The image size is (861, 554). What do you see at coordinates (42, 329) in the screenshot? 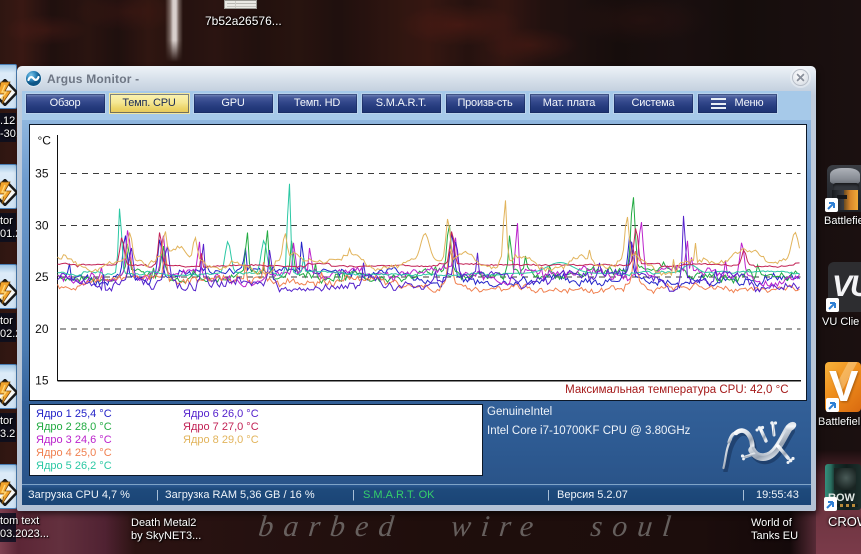
I see `svg-text: 20` at bounding box center [42, 329].